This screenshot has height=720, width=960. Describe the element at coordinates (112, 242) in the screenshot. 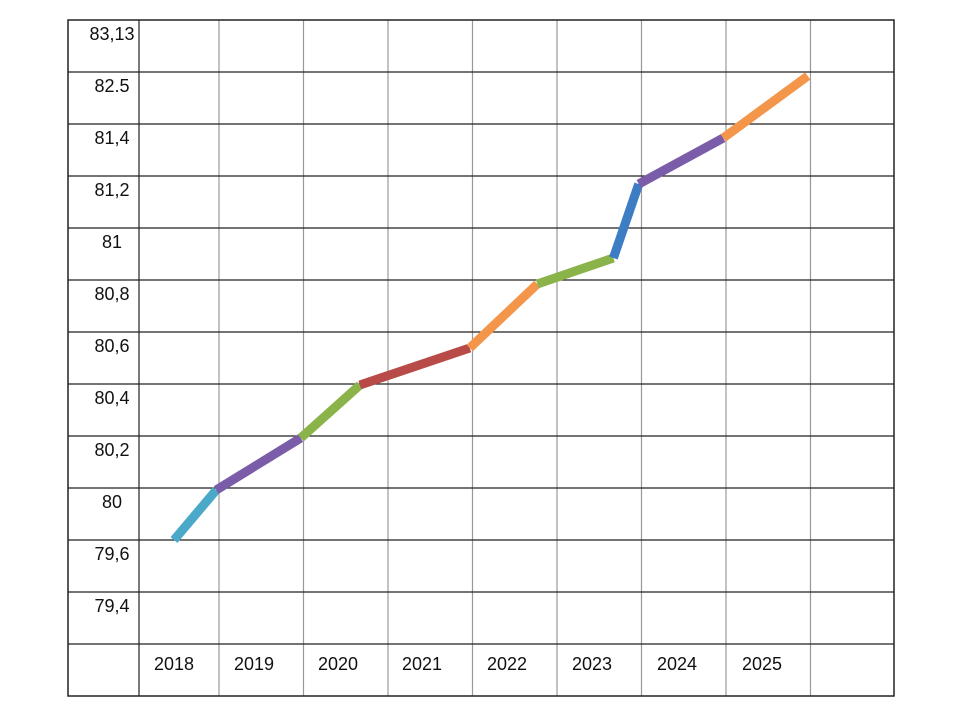

I see `y-tick-label: 81` at that location.